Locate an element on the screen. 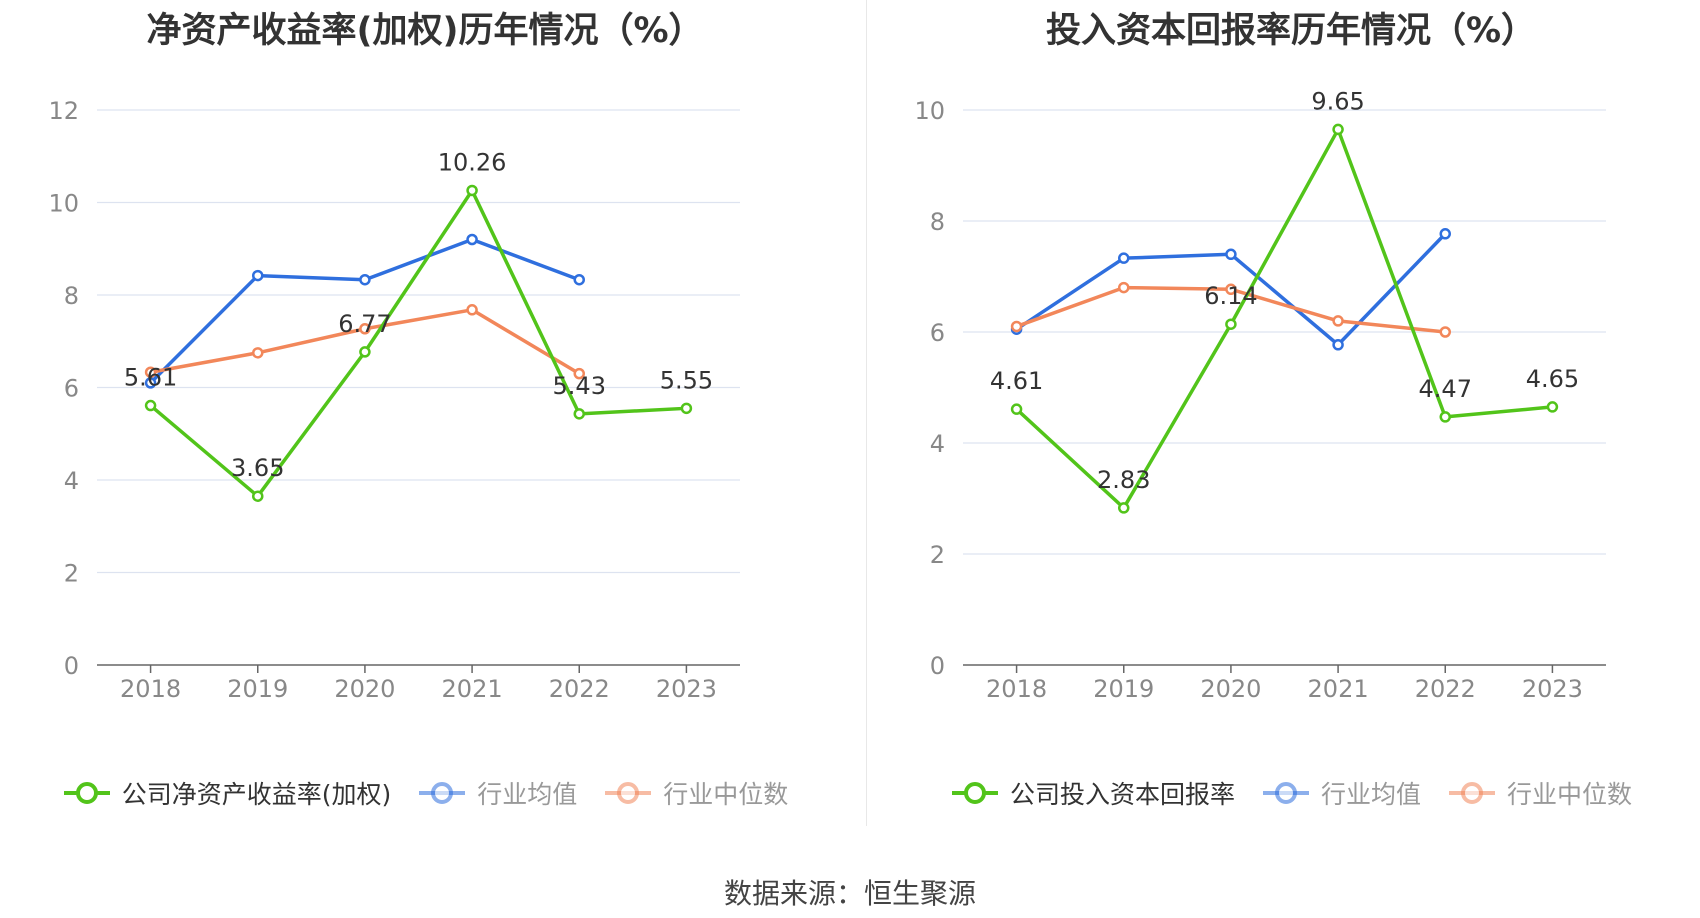 The height and width of the screenshot is (918, 1700). data-label: 4.47 is located at coordinates (1445, 389).